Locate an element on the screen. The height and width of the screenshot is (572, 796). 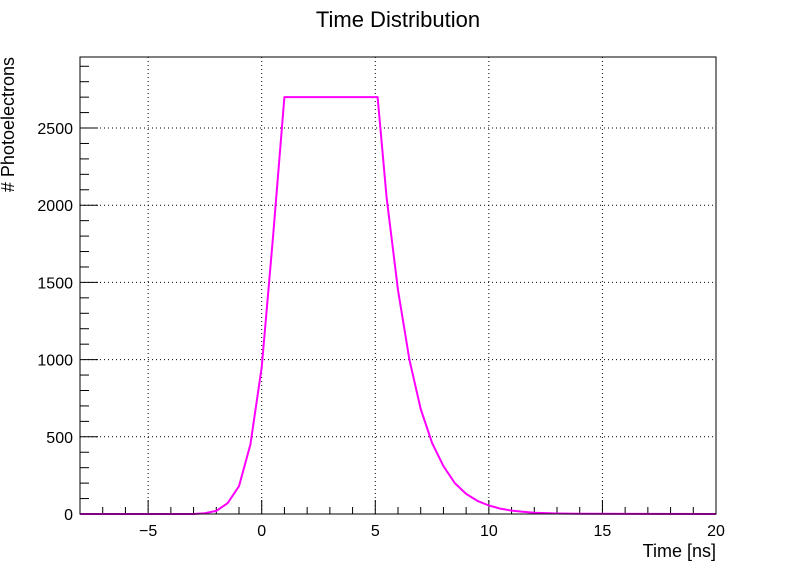
y-tick-labels: 0 500 1000 1500 2000 2500 is located at coordinates (55, 322).